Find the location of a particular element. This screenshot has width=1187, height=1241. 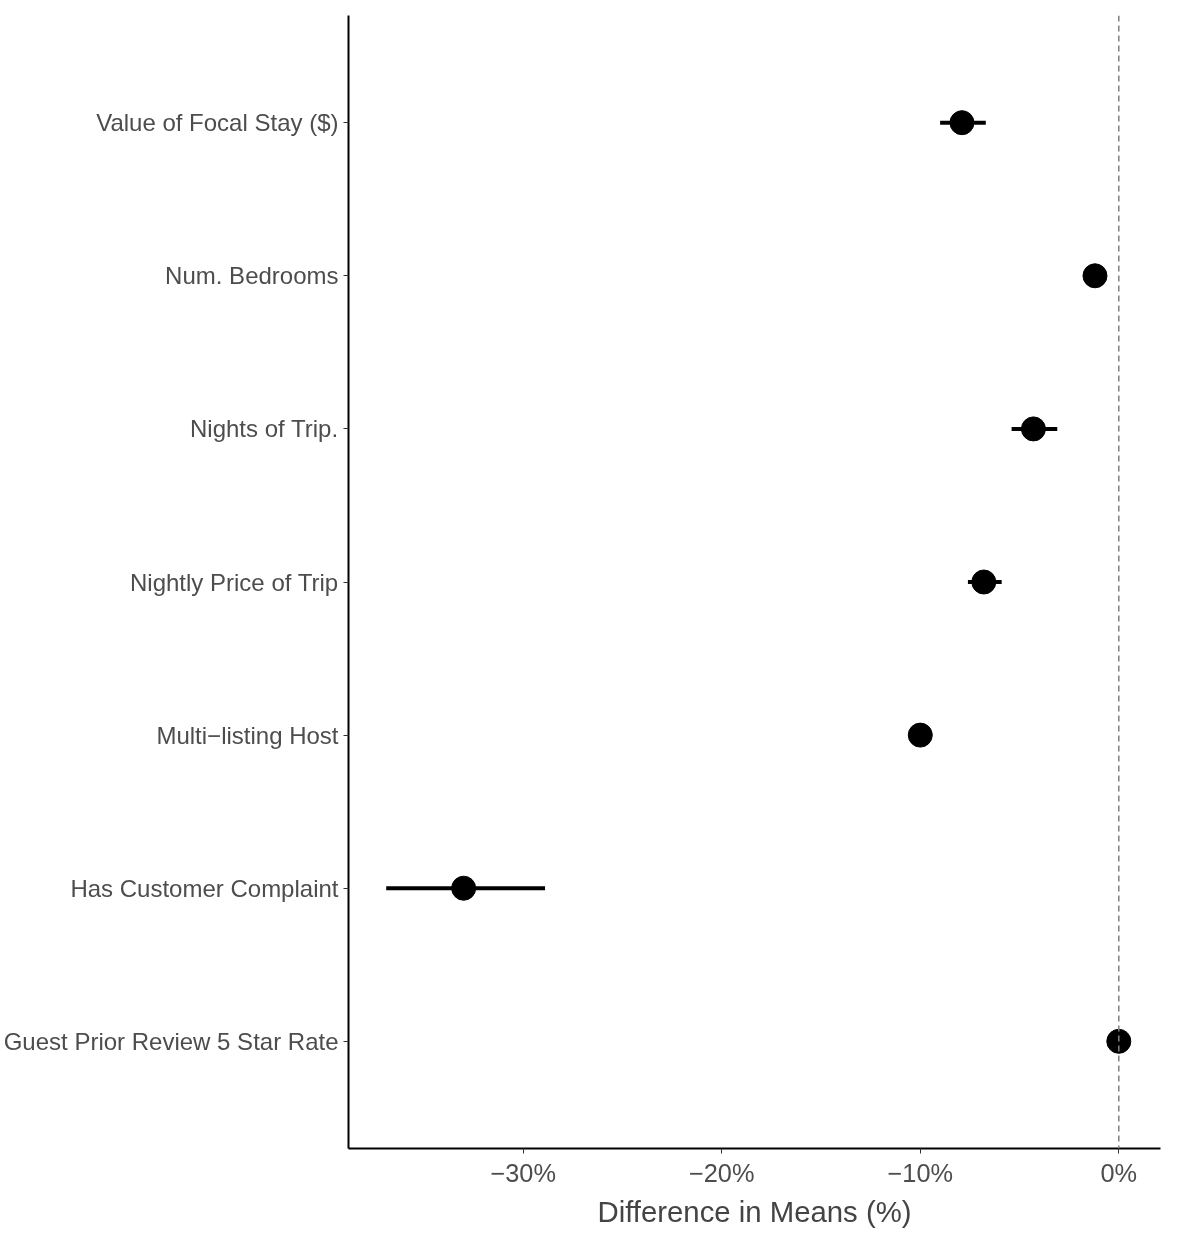

y-tick-label: Nights of Trip. is located at coordinates (264, 429).